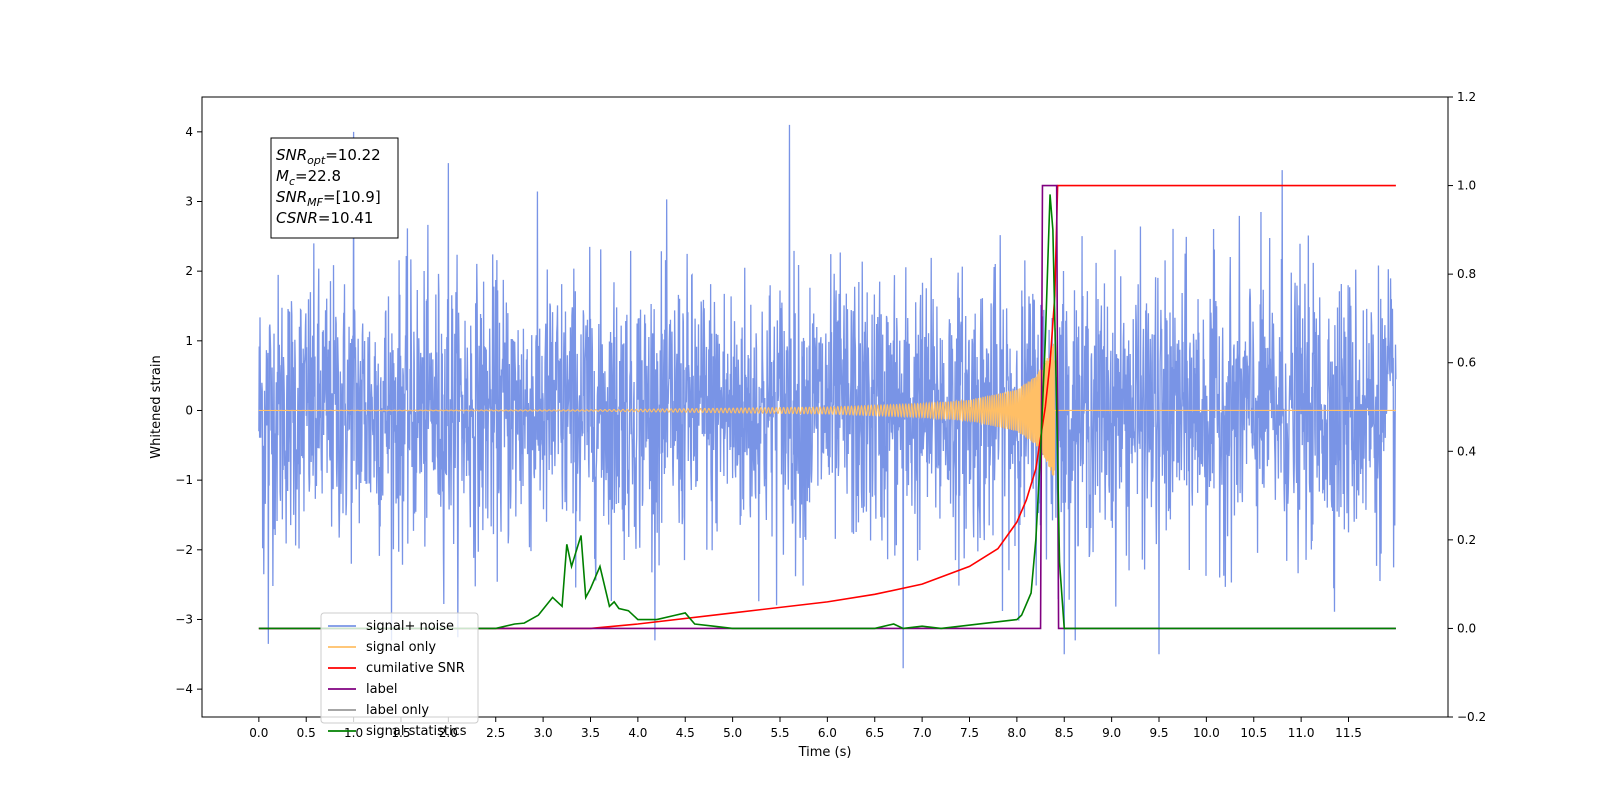 The image size is (1600, 800). I want to click on annotation-line: SNRMF=[10.9], so click(328, 198).